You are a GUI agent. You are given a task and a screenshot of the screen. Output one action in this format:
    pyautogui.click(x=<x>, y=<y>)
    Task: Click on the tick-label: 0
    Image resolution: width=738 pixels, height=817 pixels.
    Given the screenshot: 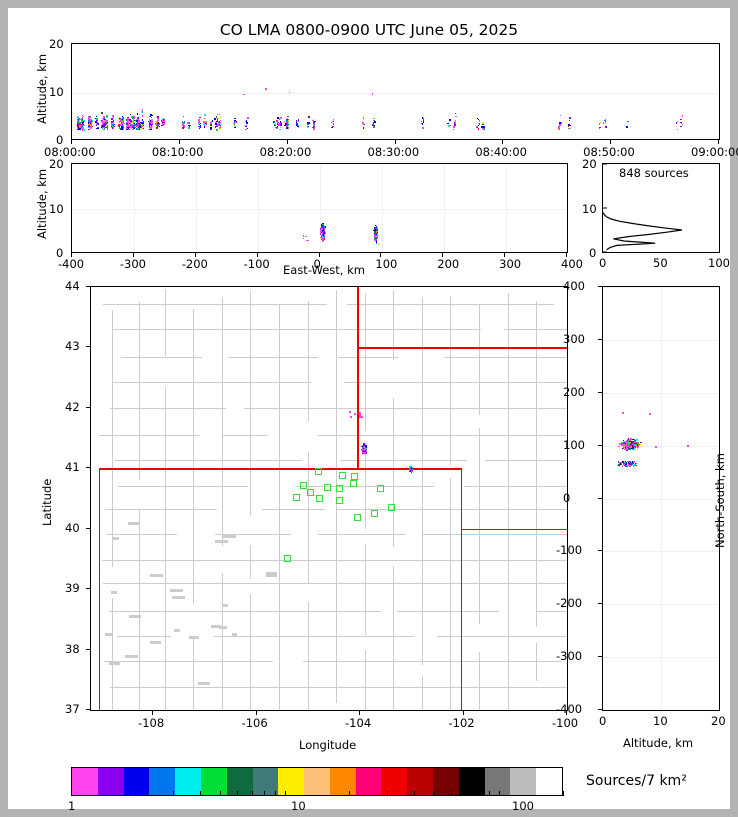 What is the action you would take?
    pyautogui.click(x=567, y=497)
    